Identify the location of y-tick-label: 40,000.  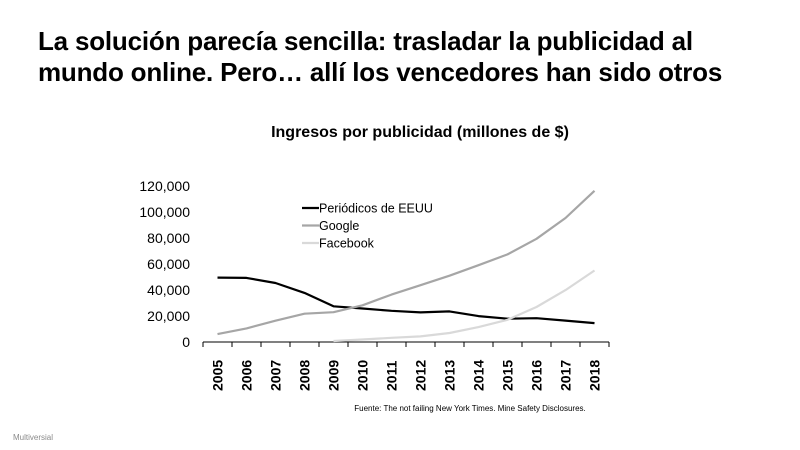
(168, 290).